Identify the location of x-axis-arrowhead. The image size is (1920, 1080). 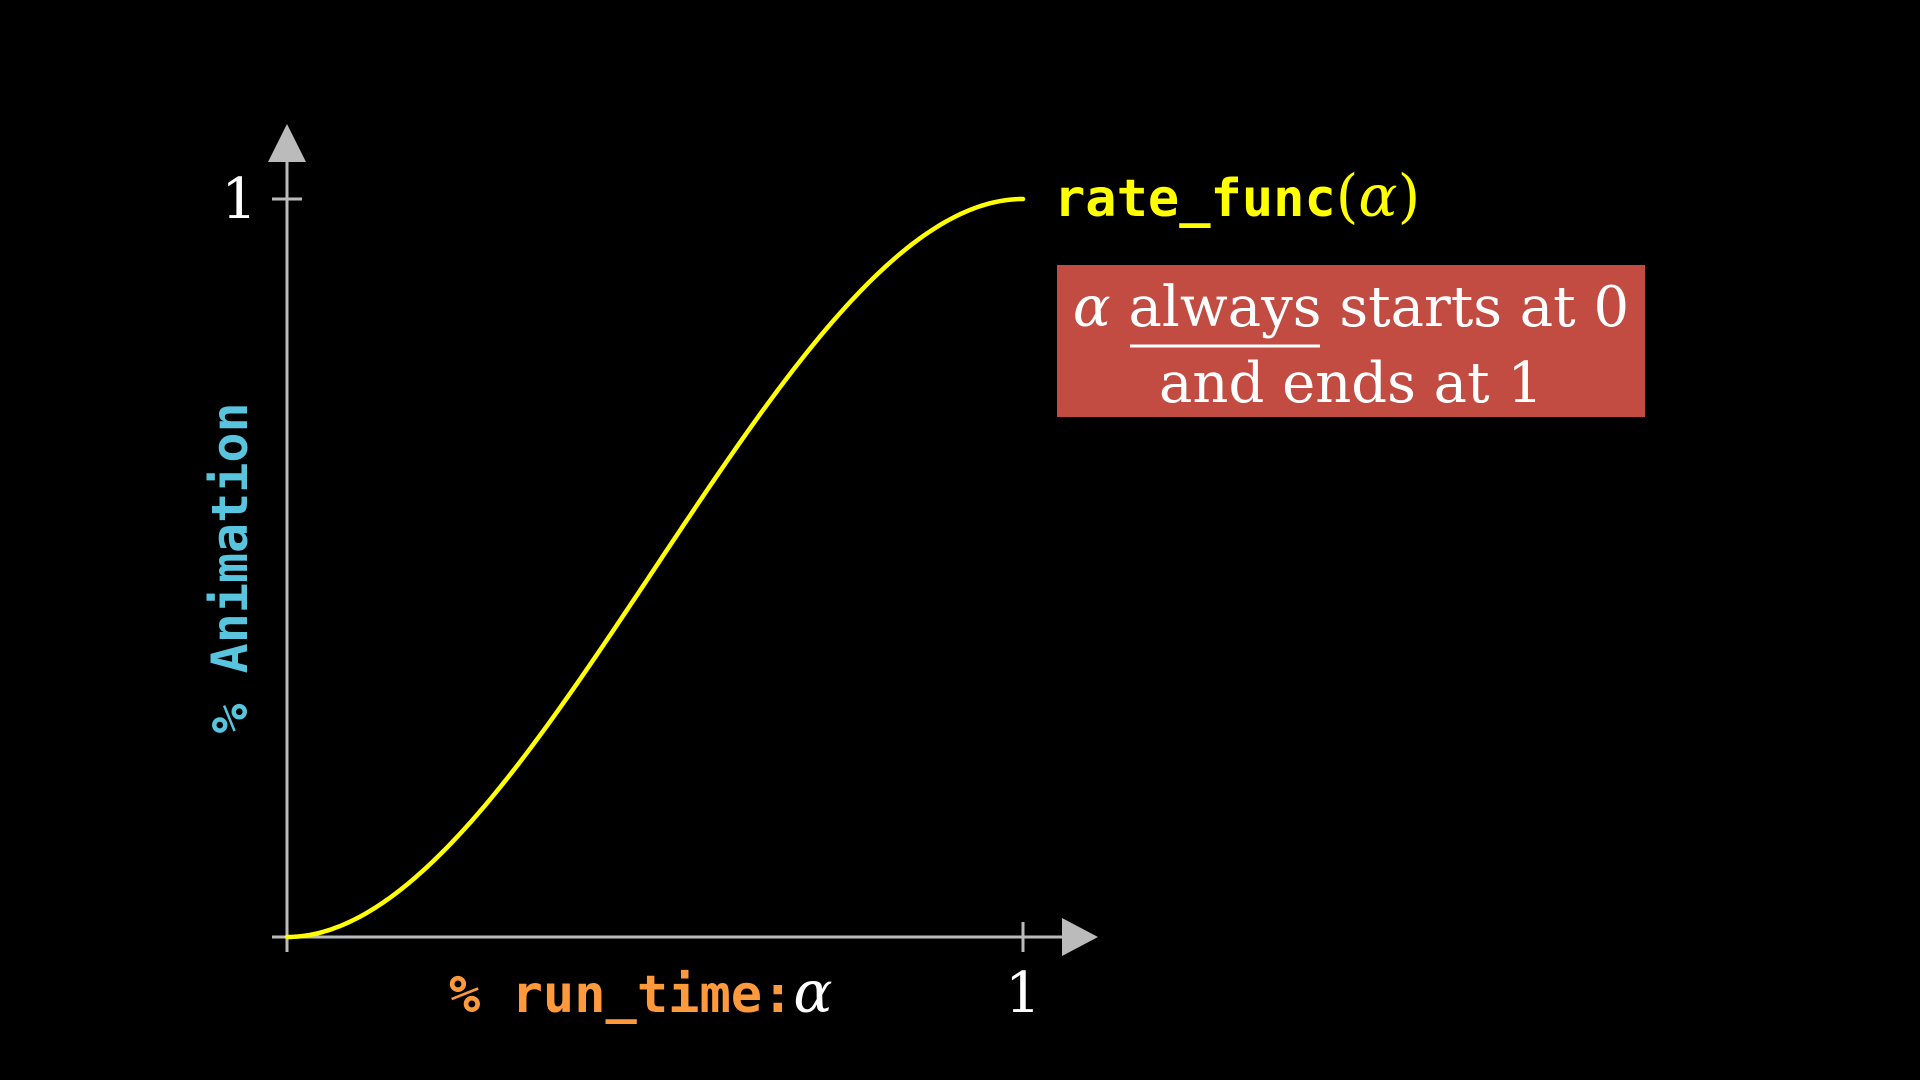
(1080, 937).